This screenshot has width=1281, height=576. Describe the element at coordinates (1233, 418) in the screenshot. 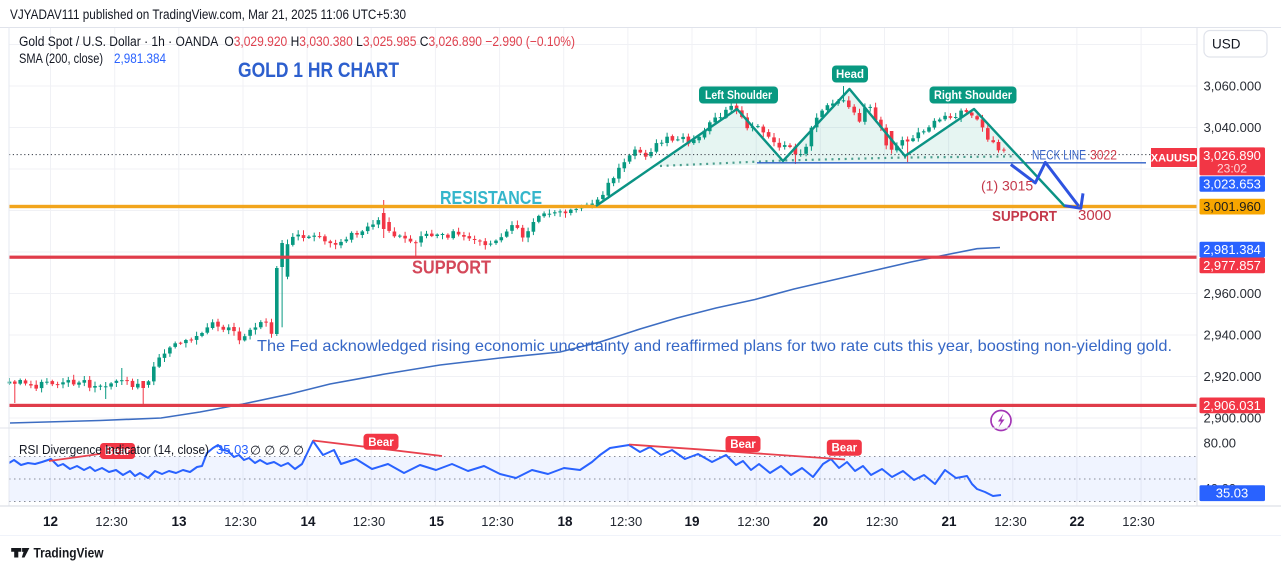

I see `svg-text: 2,900.000` at that location.